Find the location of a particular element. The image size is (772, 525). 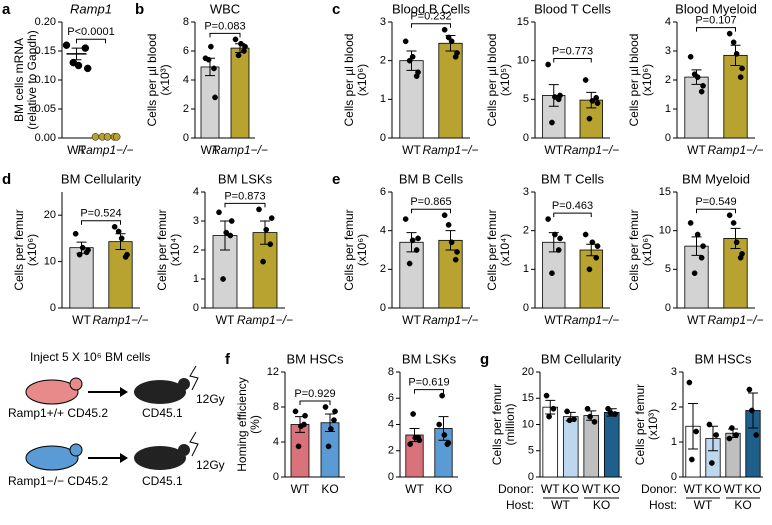

p-value: P=0.083 is located at coordinates (224, 26).